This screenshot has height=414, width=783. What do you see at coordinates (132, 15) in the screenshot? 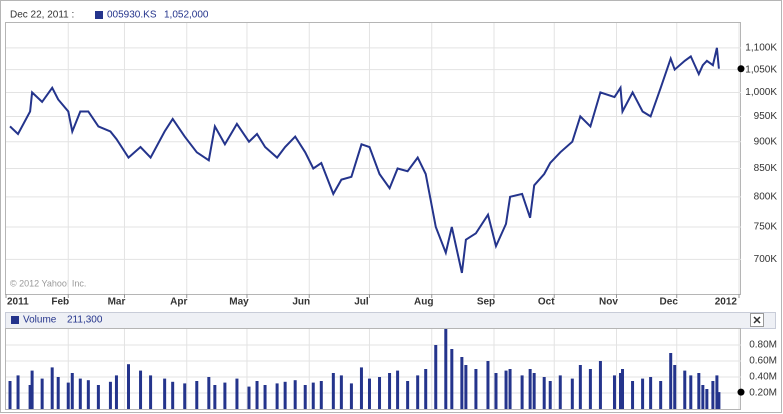
I see `legend-name: 005930.KS` at bounding box center [132, 15].